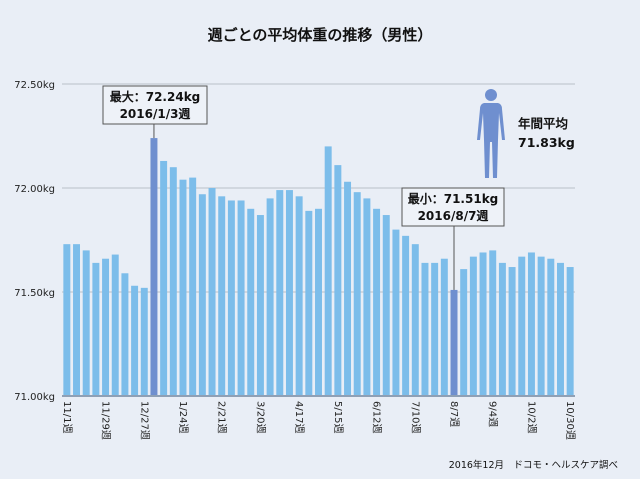 The width and height of the screenshot is (640, 479). I want to click on min-callout-value: 最小：71.51kg, so click(453, 198).